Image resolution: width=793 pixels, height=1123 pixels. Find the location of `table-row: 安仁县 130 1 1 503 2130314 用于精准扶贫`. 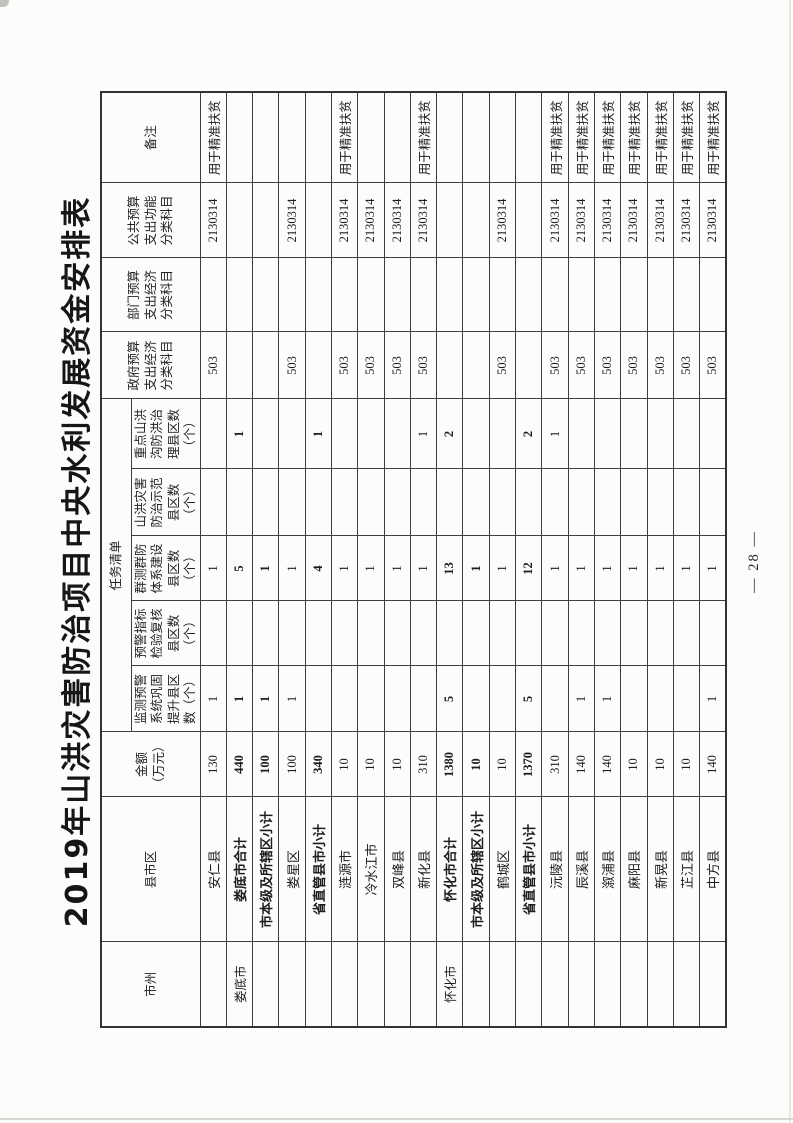

table-row: 安仁县 130 1 1 503 2130314 用于精准扶贫 is located at coordinates (213, 559).